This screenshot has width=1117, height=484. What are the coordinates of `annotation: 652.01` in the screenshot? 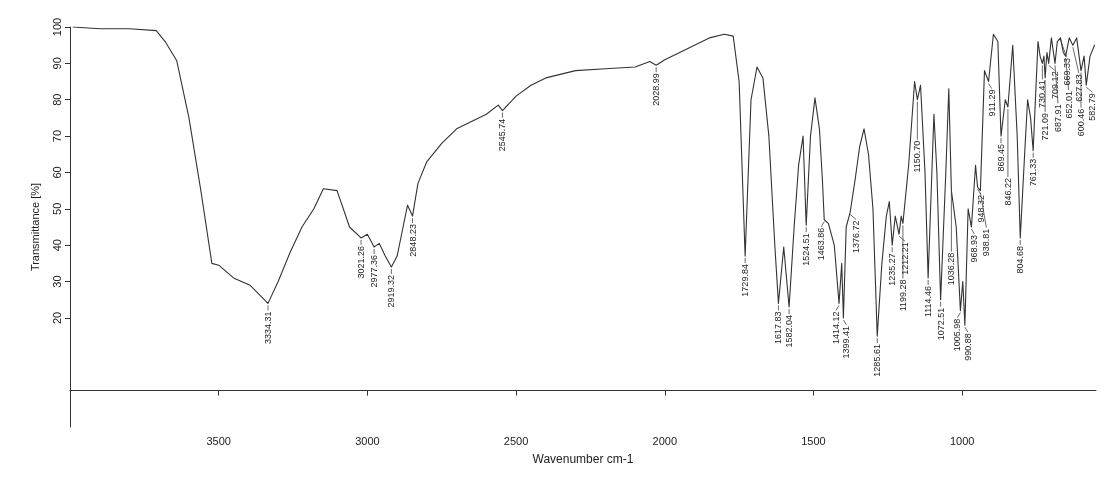 It's located at (1068, 105).